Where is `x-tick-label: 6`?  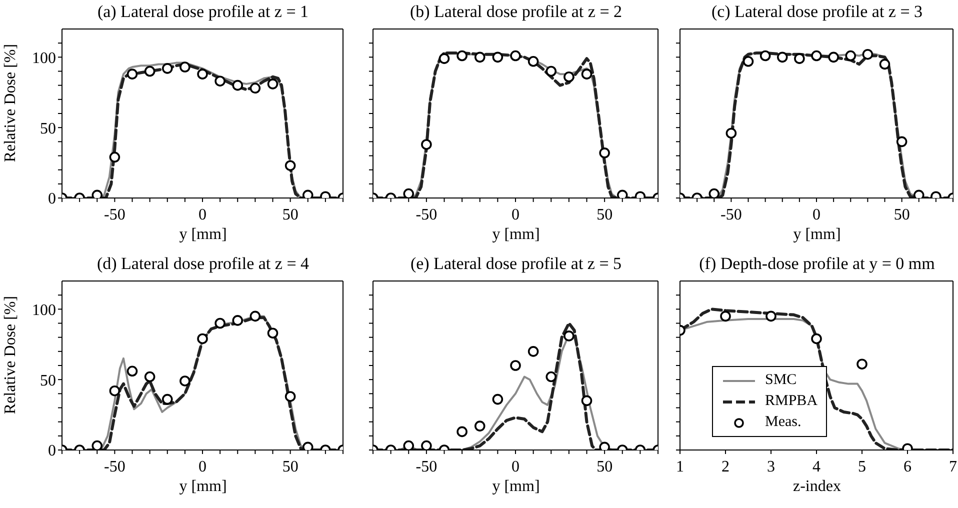
x-tick-label: 6 is located at coordinates (908, 467).